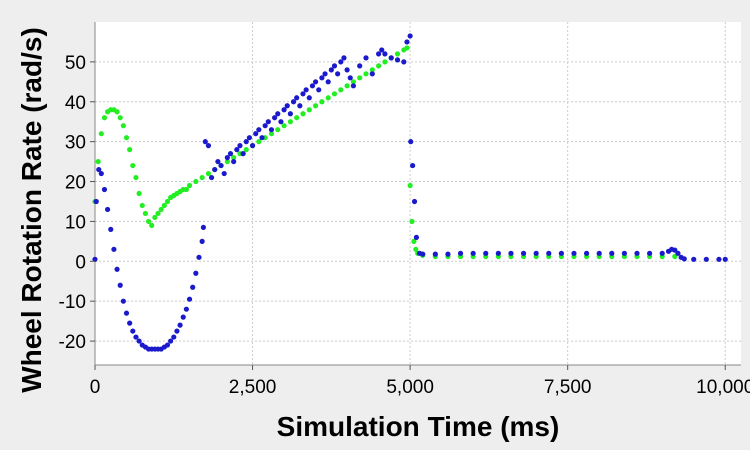  What do you see at coordinates (75, 63) in the screenshot?
I see `y-tick-label: 50` at bounding box center [75, 63].